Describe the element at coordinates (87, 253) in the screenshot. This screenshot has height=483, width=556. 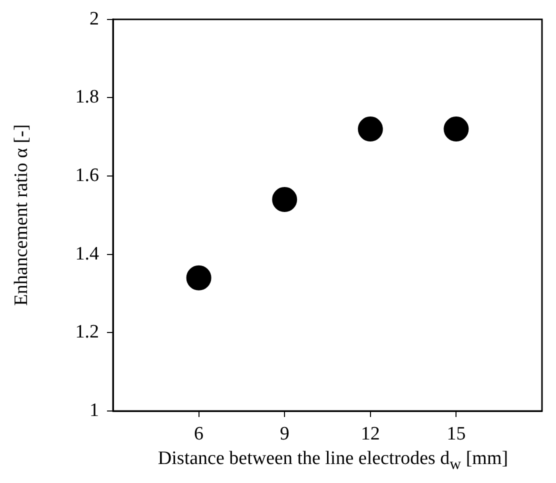
I see `y-tick-label: 1.4` at that location.